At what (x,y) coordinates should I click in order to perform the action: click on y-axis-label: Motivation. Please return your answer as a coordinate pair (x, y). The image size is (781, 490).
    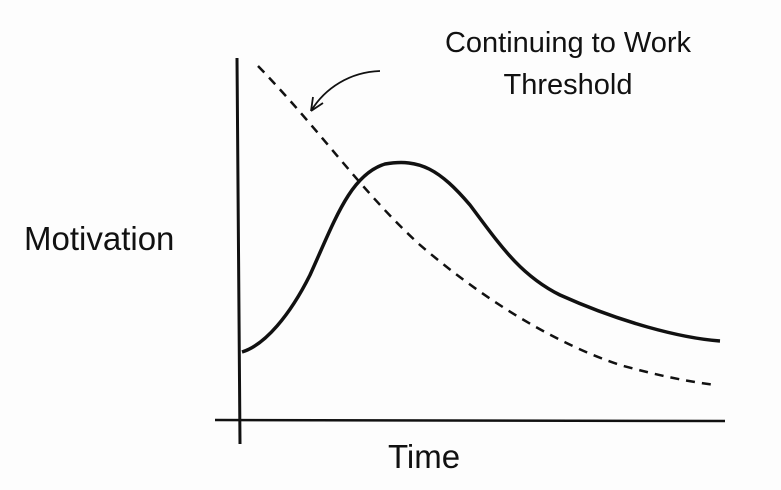
    Looking at the image, I should click on (99, 238).